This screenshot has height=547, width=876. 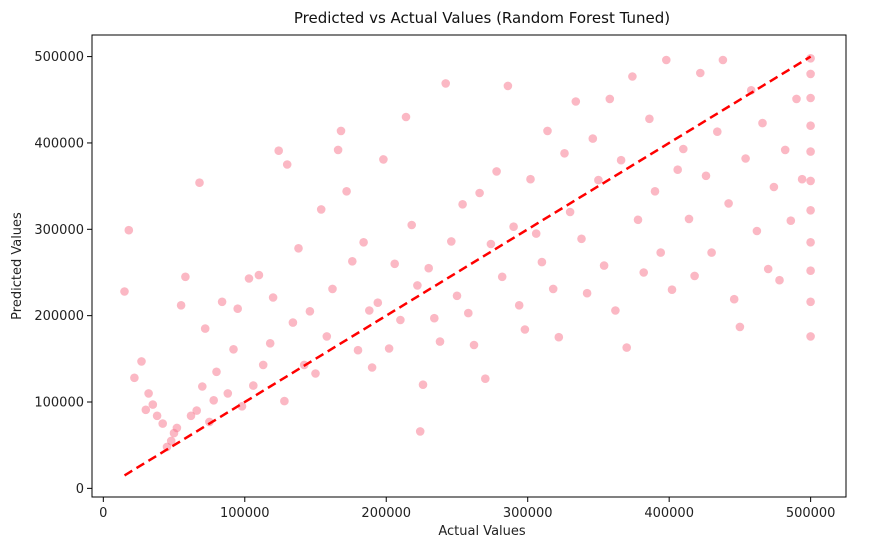 I want to click on x-tick-label: 300000, so click(x=528, y=513).